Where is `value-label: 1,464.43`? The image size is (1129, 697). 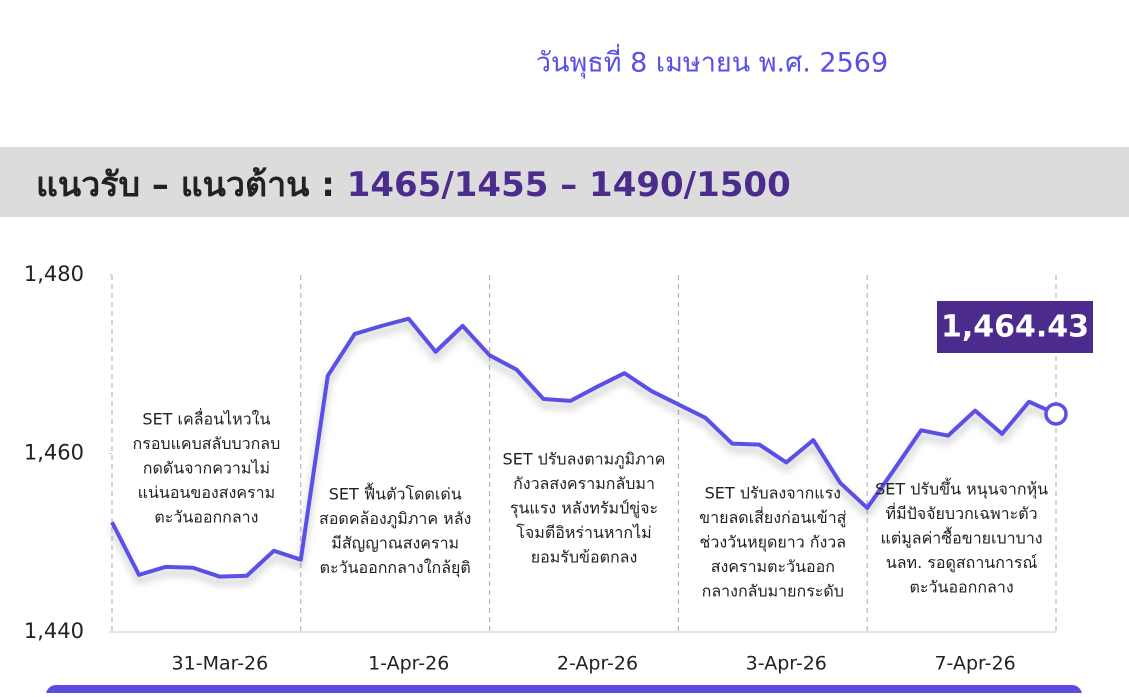 value-label: 1,464.43 is located at coordinates (1015, 327).